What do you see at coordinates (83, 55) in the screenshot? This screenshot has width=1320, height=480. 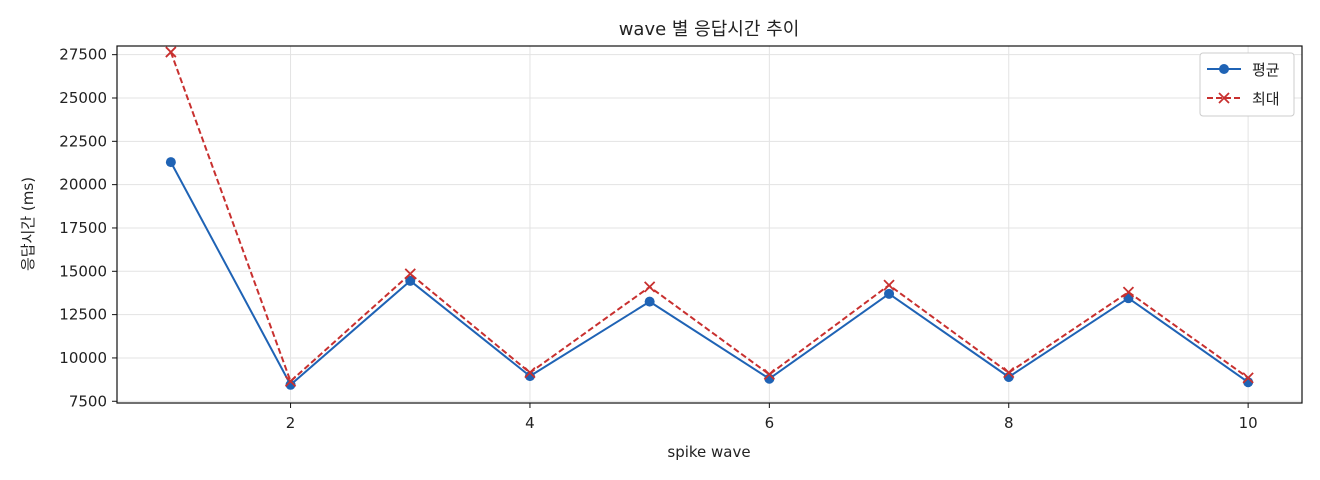 I see `y-tick-label: 27500` at bounding box center [83, 55].